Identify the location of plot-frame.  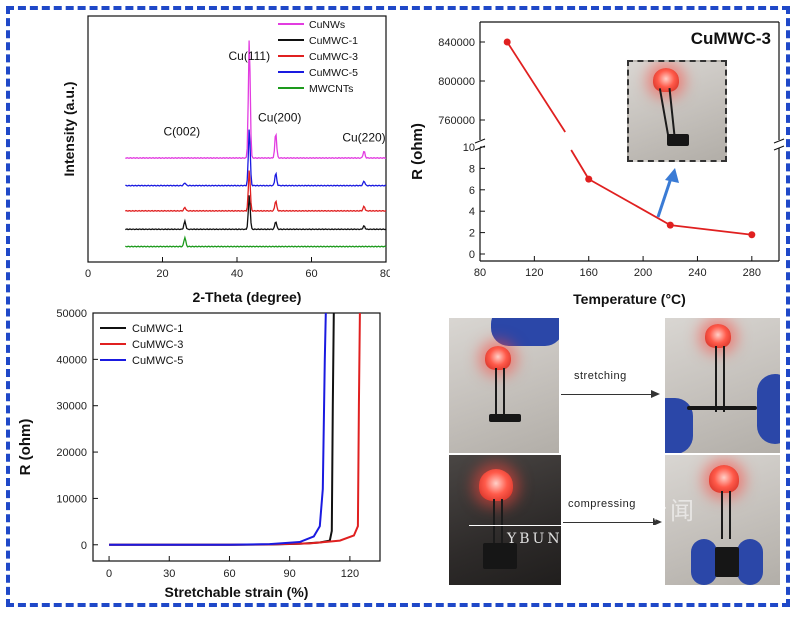
(236, 437).